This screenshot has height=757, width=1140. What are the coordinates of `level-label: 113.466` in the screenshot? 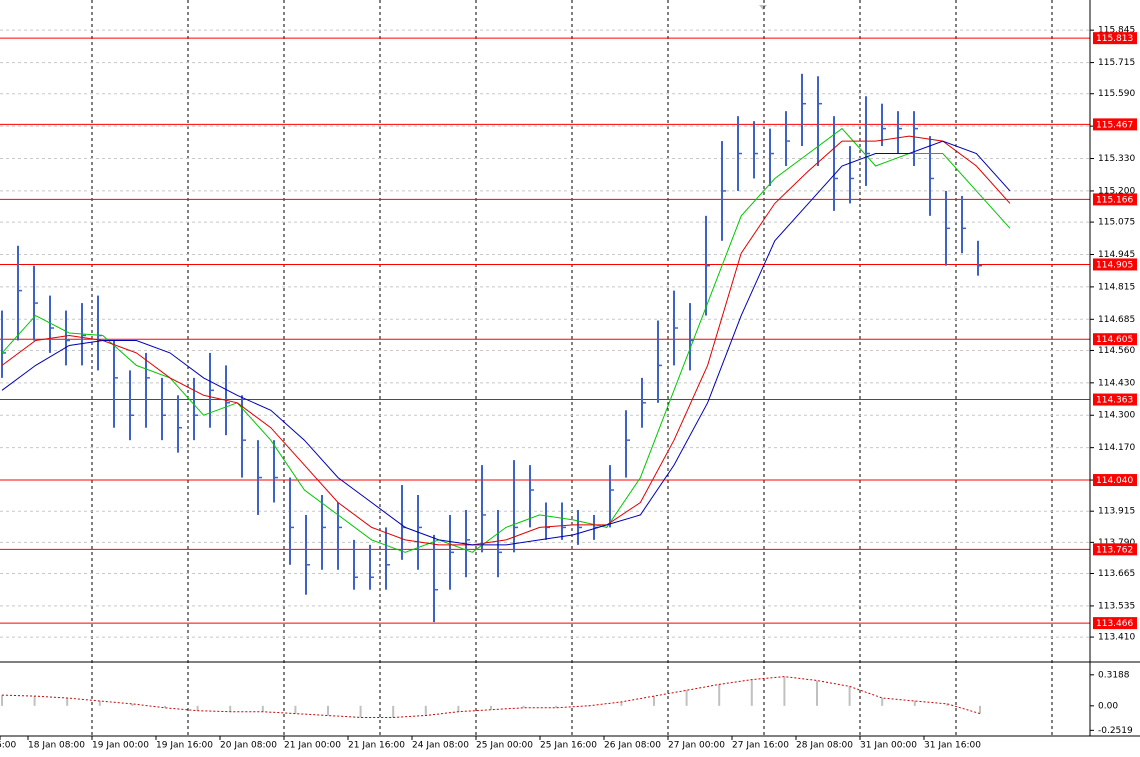 It's located at (1114, 624).